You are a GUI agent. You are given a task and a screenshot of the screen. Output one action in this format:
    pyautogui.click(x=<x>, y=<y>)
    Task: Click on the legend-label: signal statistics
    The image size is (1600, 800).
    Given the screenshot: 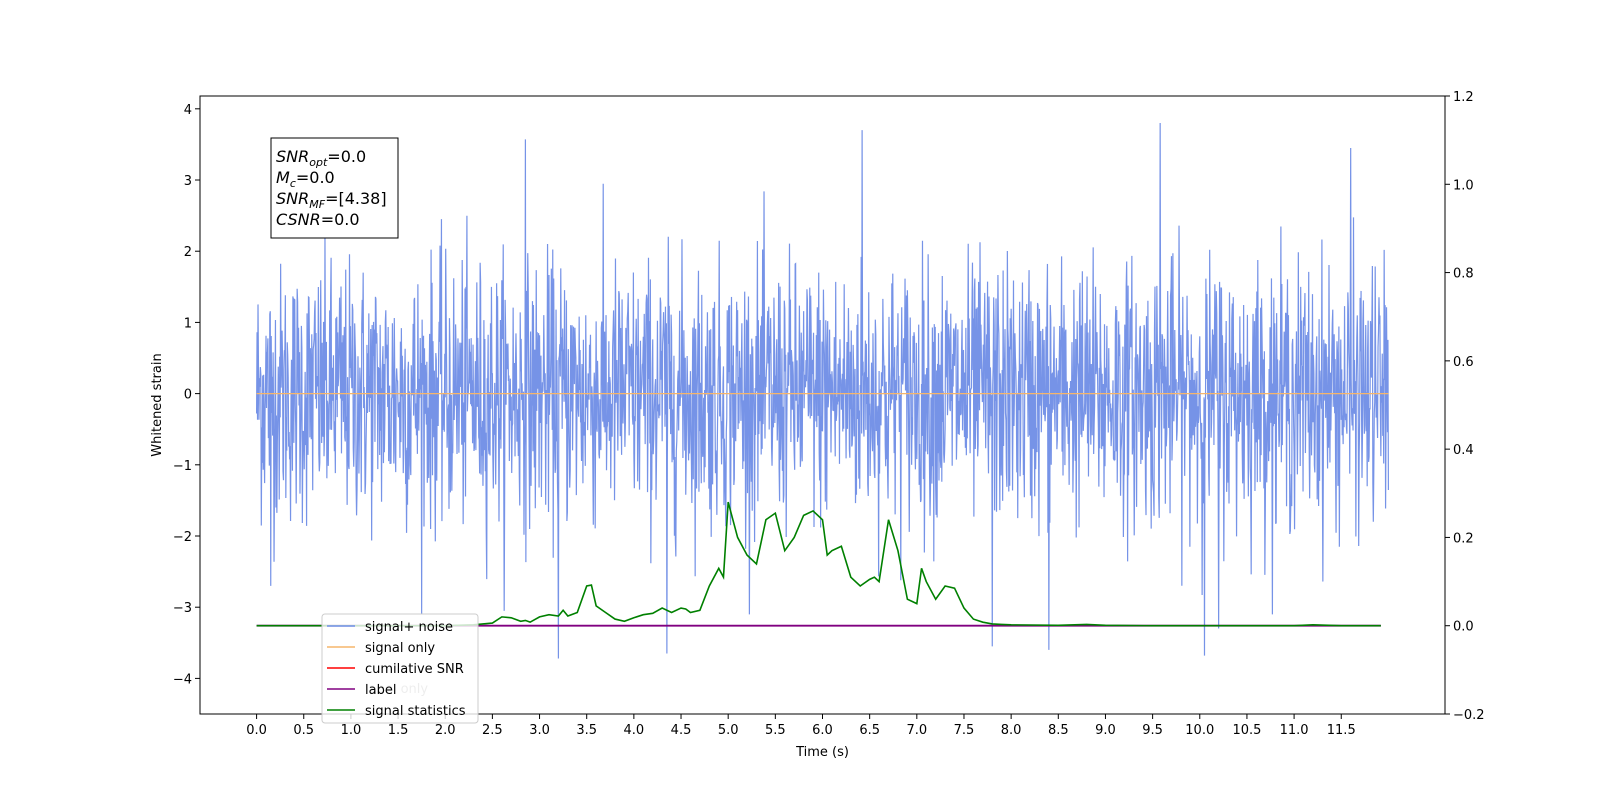 What is the action you would take?
    pyautogui.click(x=415, y=711)
    